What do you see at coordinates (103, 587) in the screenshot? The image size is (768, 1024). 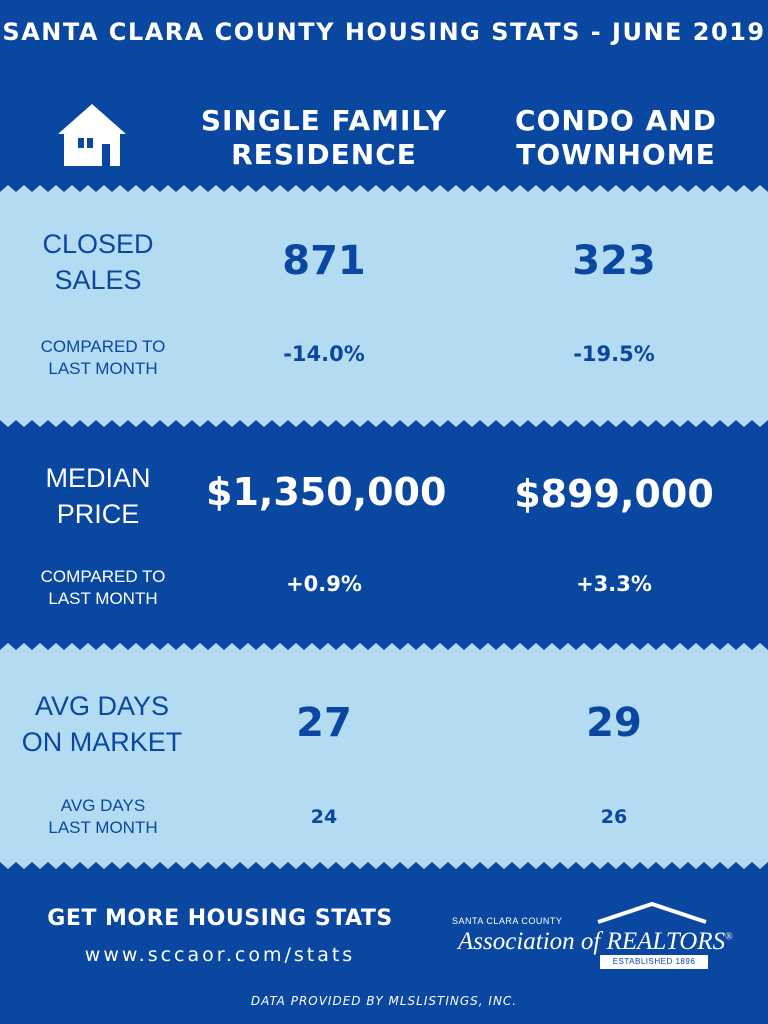 I see `median-price-compare-label: COMPARED TO LAST MONTH` at bounding box center [103, 587].